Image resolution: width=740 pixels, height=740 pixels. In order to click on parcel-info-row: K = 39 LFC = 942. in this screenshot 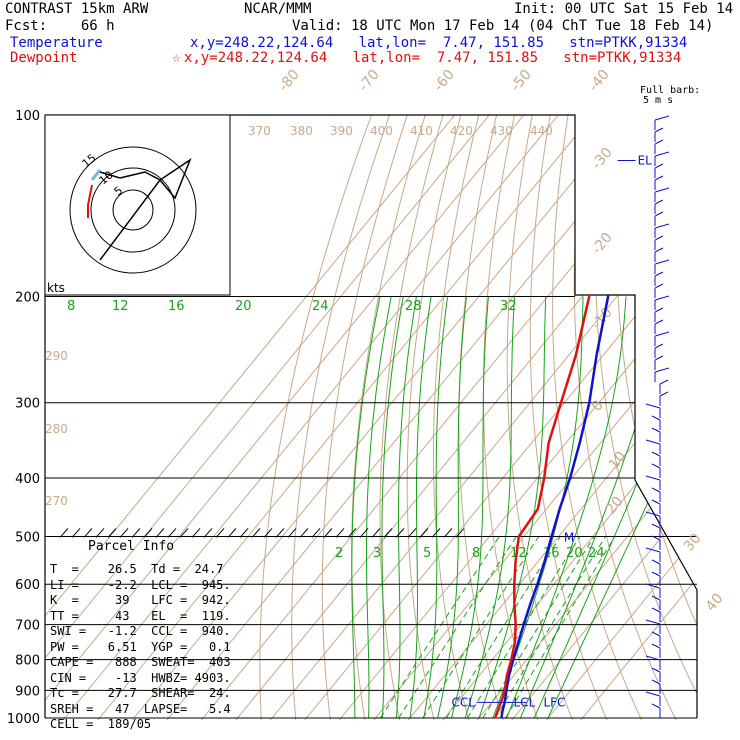, I will do `click(140, 600)`.